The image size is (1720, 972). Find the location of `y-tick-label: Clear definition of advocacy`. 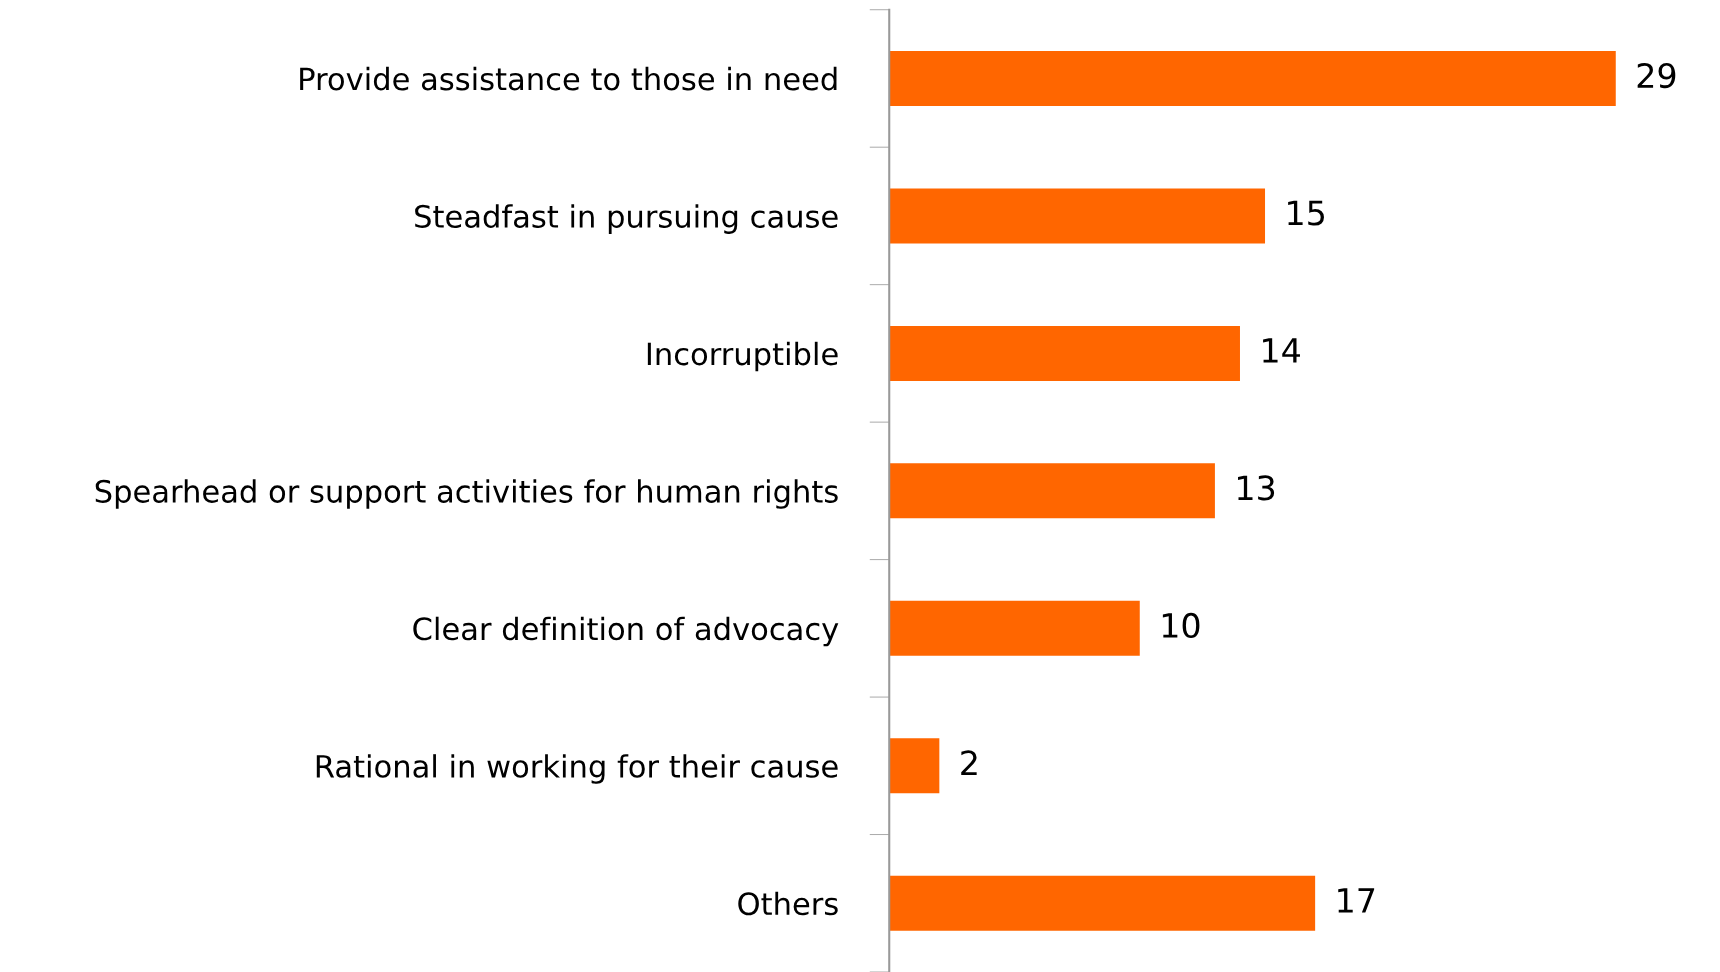

y-tick-label: Clear definition of advocacy is located at coordinates (626, 631).